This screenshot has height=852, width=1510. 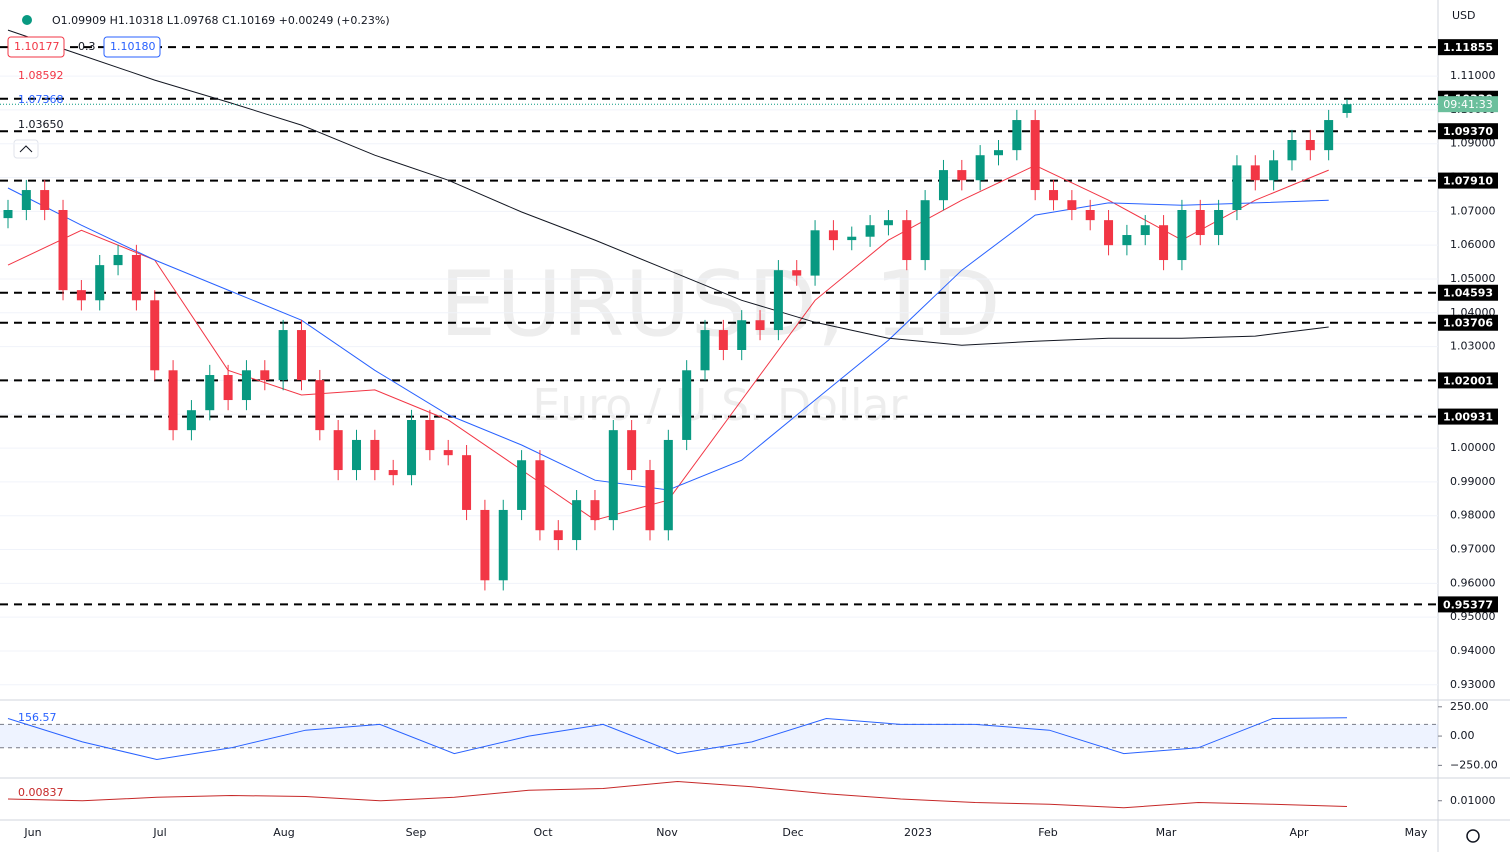 What do you see at coordinates (41, 124) in the screenshot?
I see `legend-value: 1.03650` at bounding box center [41, 124].